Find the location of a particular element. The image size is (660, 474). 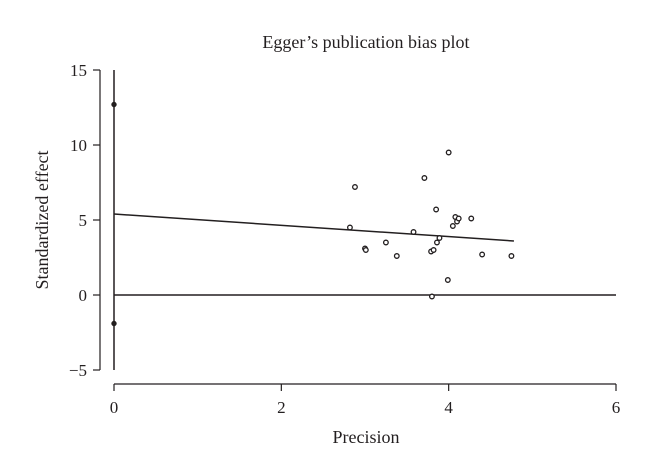

y-tick-label: 5 is located at coordinates (83, 220).